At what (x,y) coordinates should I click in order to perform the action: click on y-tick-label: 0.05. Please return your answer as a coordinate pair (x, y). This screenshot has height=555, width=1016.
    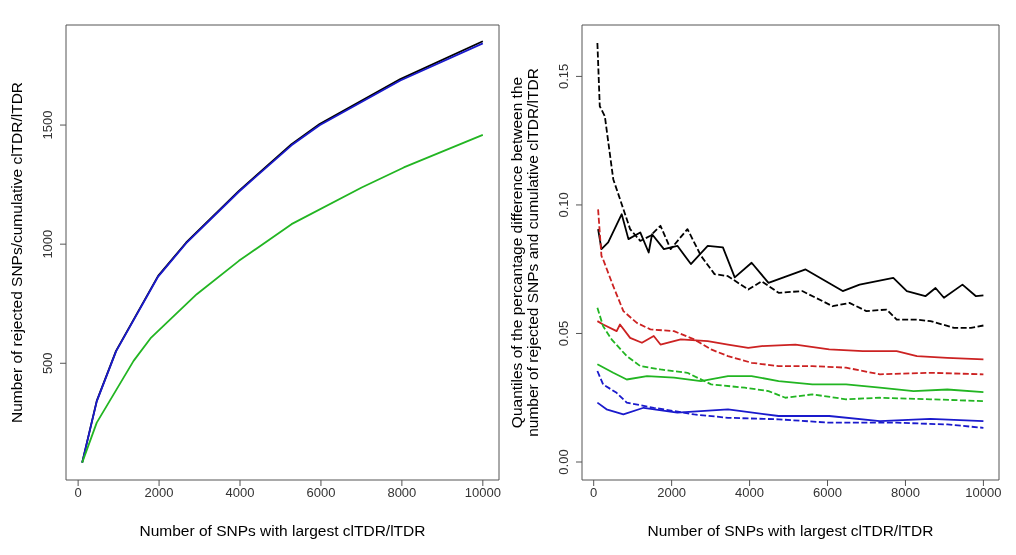
    Looking at the image, I should click on (563, 333).